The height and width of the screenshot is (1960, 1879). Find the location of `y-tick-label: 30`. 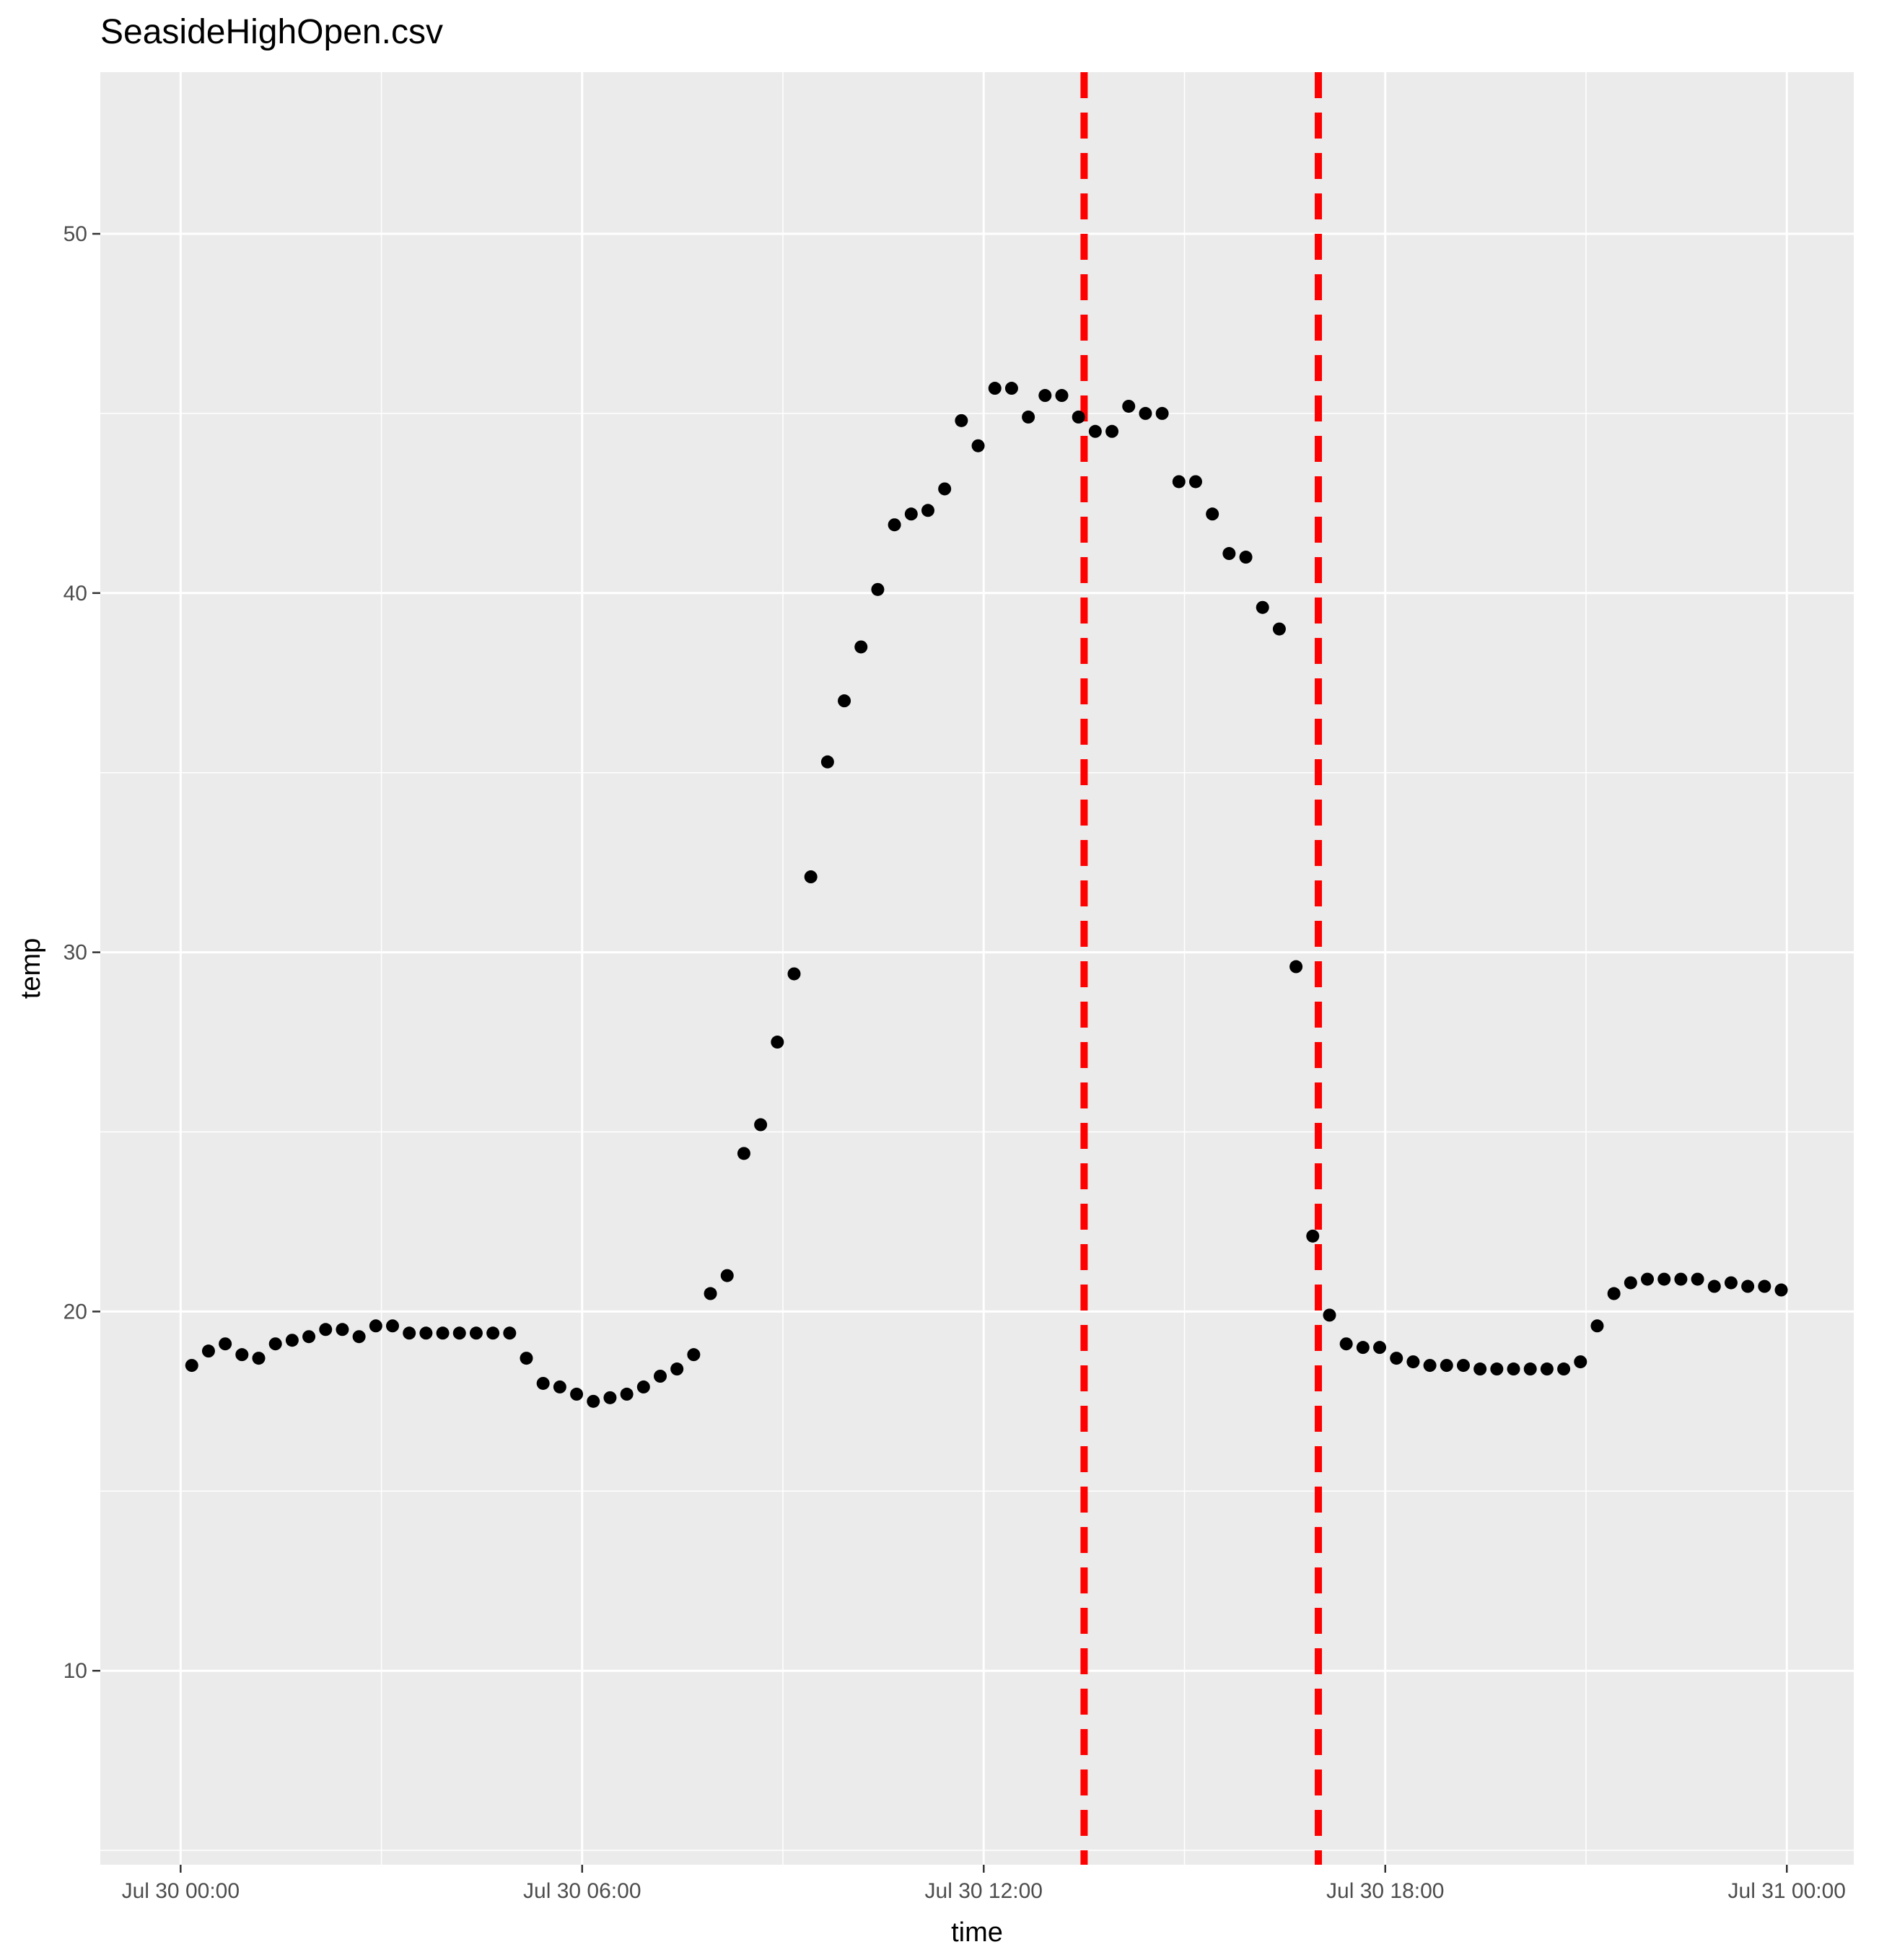

y-tick-label: 30 is located at coordinates (75, 953).